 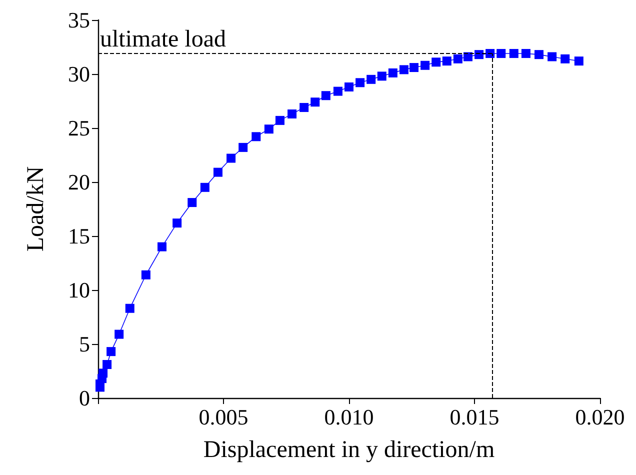 What do you see at coordinates (163, 39) in the screenshot?
I see `ref-line-label: ultimate load` at bounding box center [163, 39].